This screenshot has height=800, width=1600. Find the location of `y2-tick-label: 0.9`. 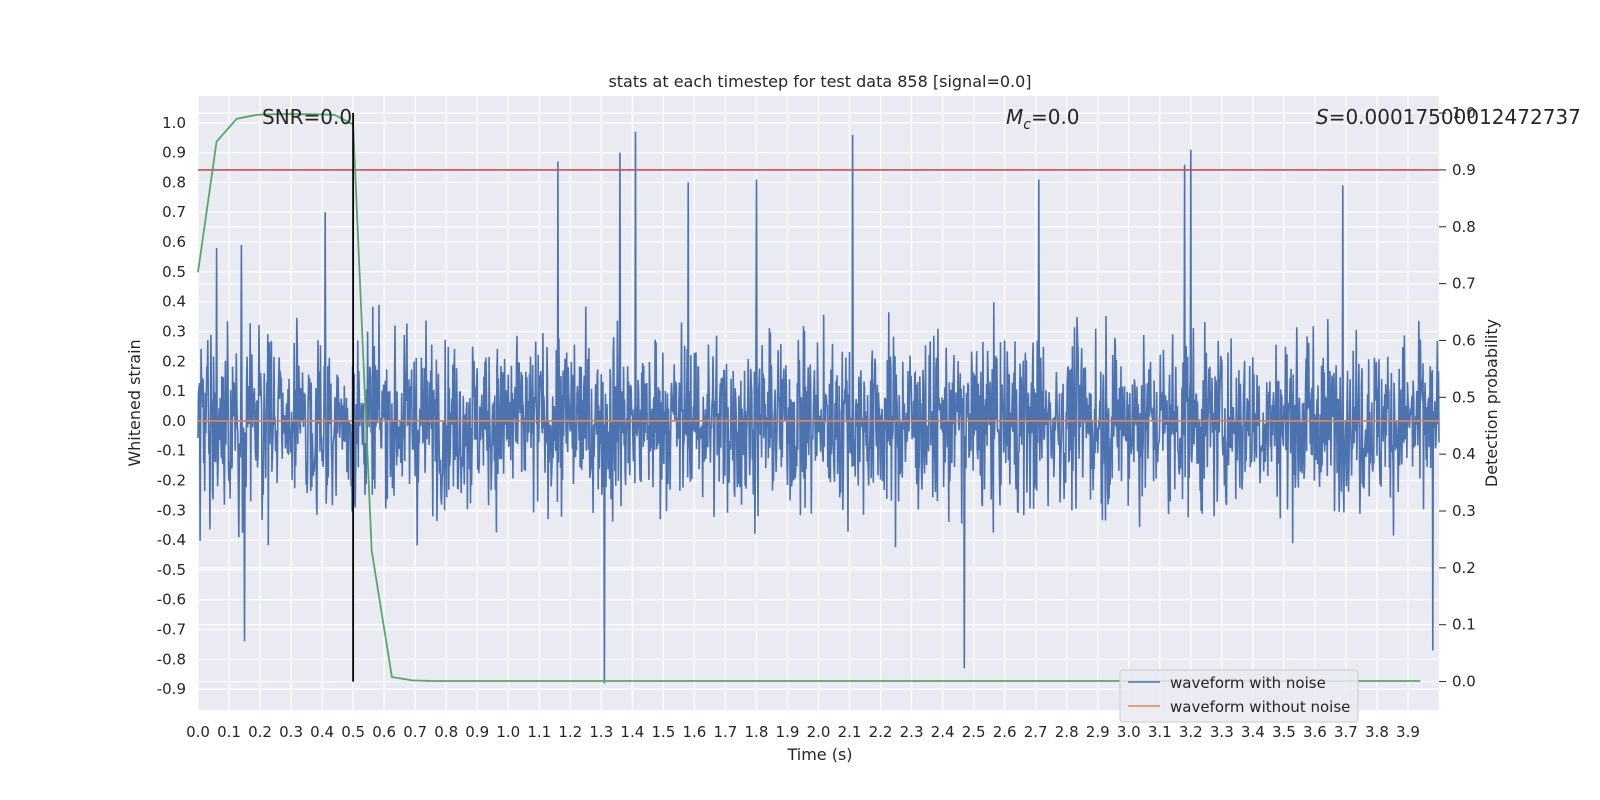

y2-tick-label: 0.9 is located at coordinates (1464, 170).